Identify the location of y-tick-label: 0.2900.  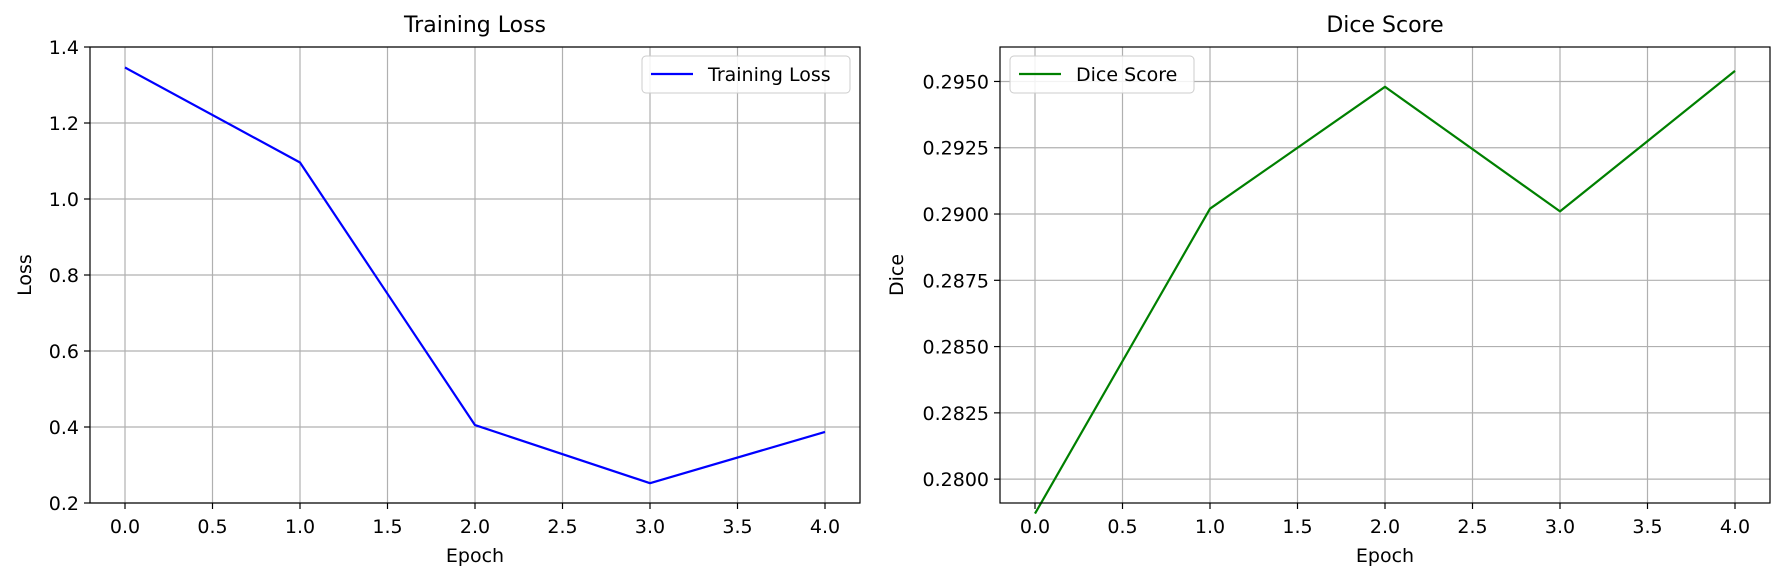
(956, 215).